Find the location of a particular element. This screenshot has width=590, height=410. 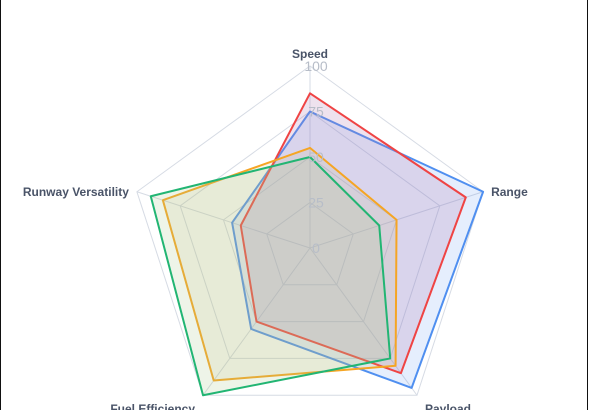

axis-label-payload: Payload is located at coordinates (448, 406).